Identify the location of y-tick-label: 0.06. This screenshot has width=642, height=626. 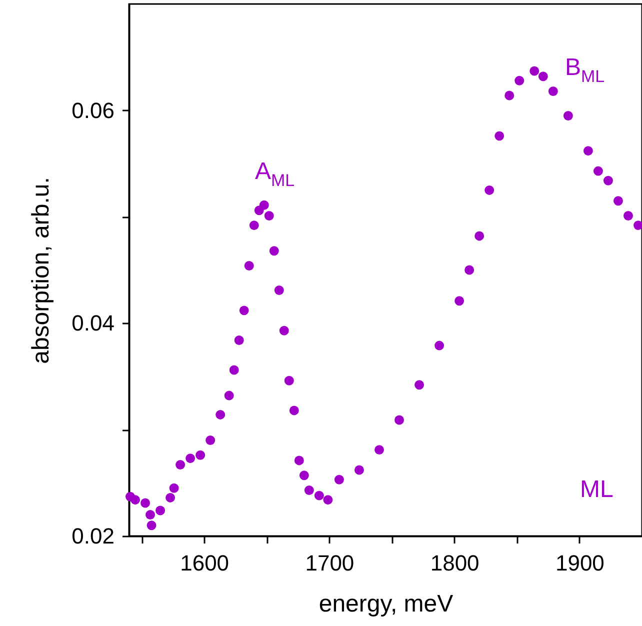
(93, 110).